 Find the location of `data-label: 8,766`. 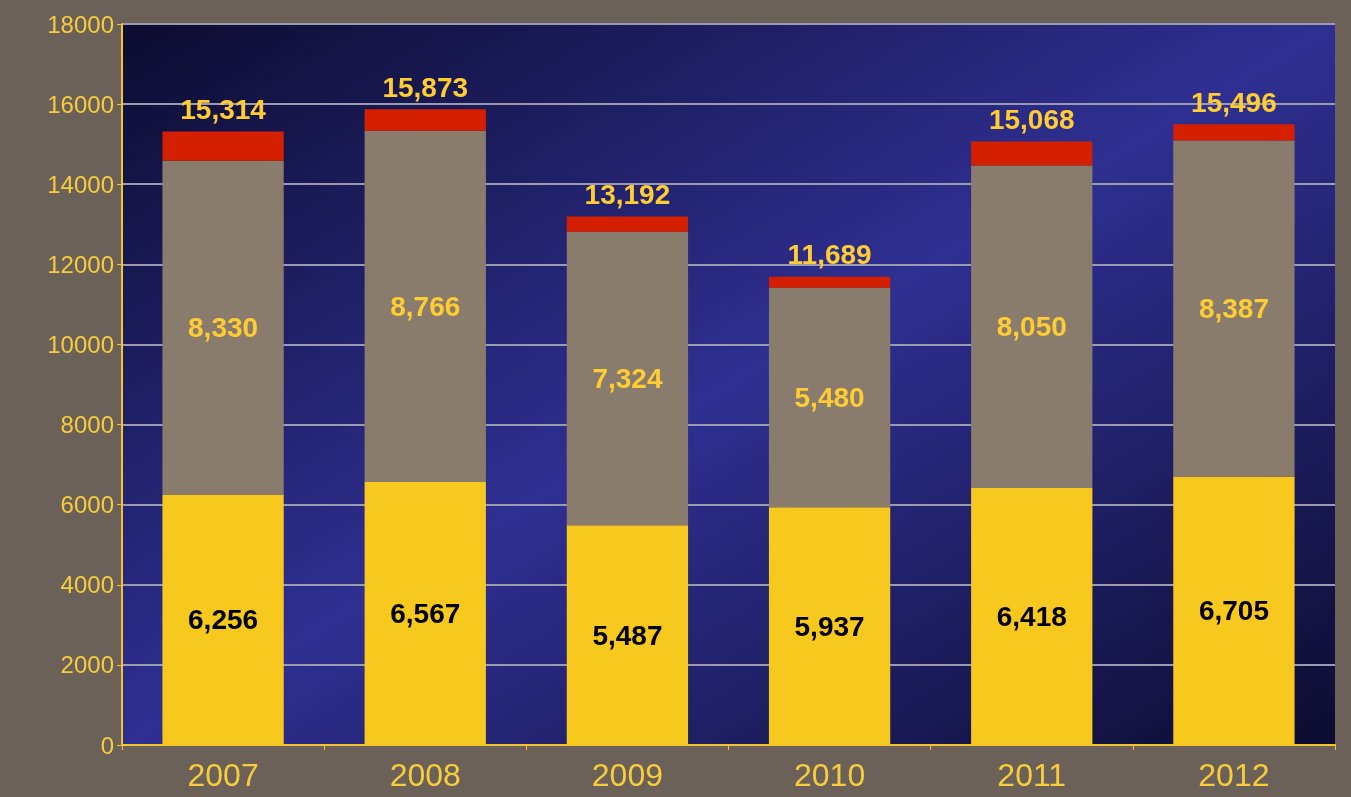

data-label: 8,766 is located at coordinates (425, 306).